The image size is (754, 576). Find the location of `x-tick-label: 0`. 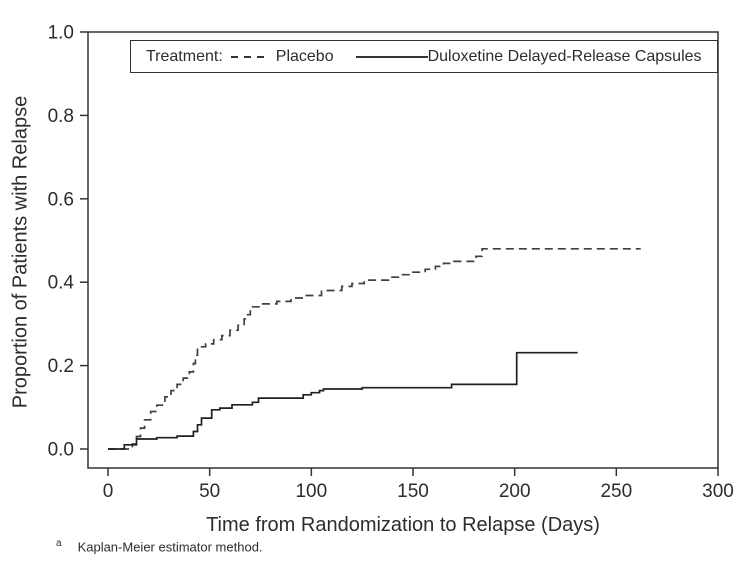

x-tick-label: 0 is located at coordinates (108, 491).